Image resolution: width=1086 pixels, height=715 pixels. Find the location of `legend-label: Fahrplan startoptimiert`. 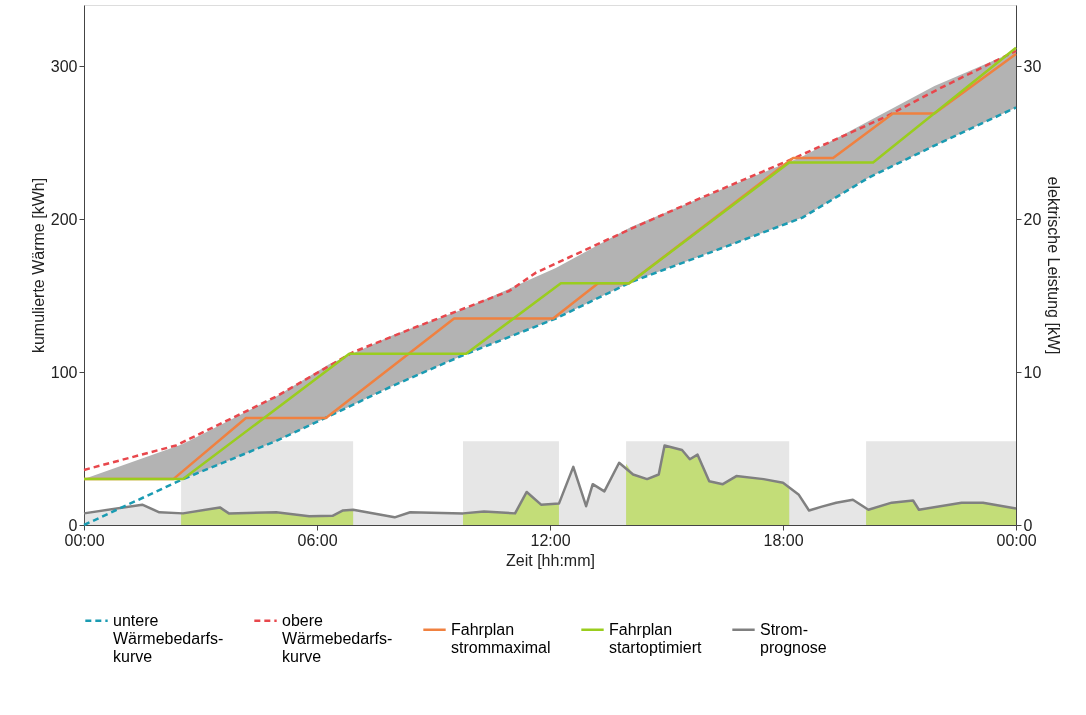

legend-label: Fahrplan startoptimiert is located at coordinates (656, 638).